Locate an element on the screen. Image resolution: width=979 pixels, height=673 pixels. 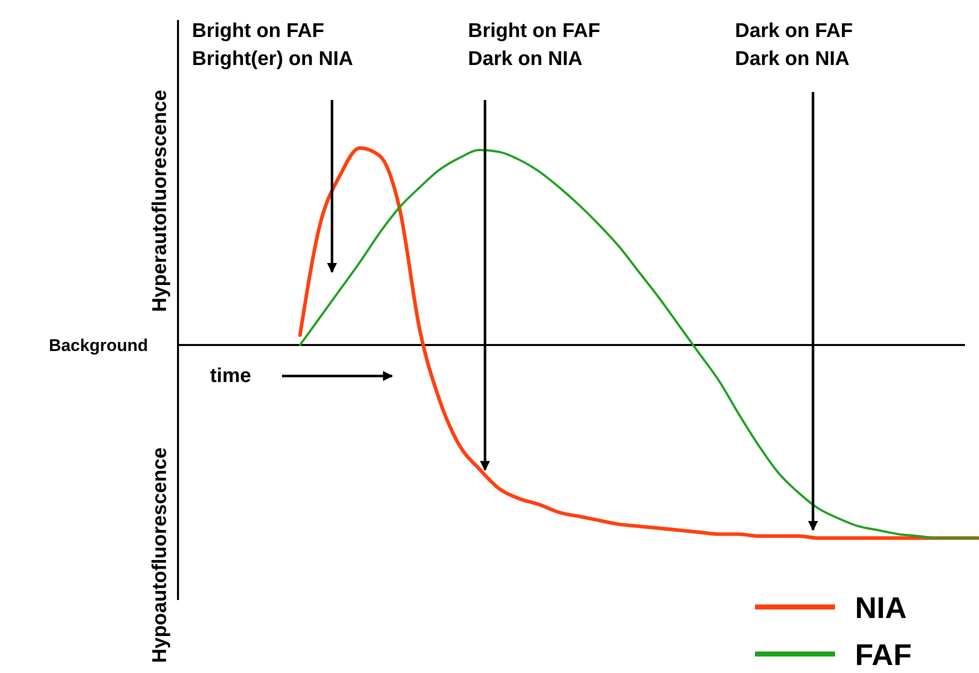
text: Bright on FAF Dark on NIA is located at coordinates (534, 45).